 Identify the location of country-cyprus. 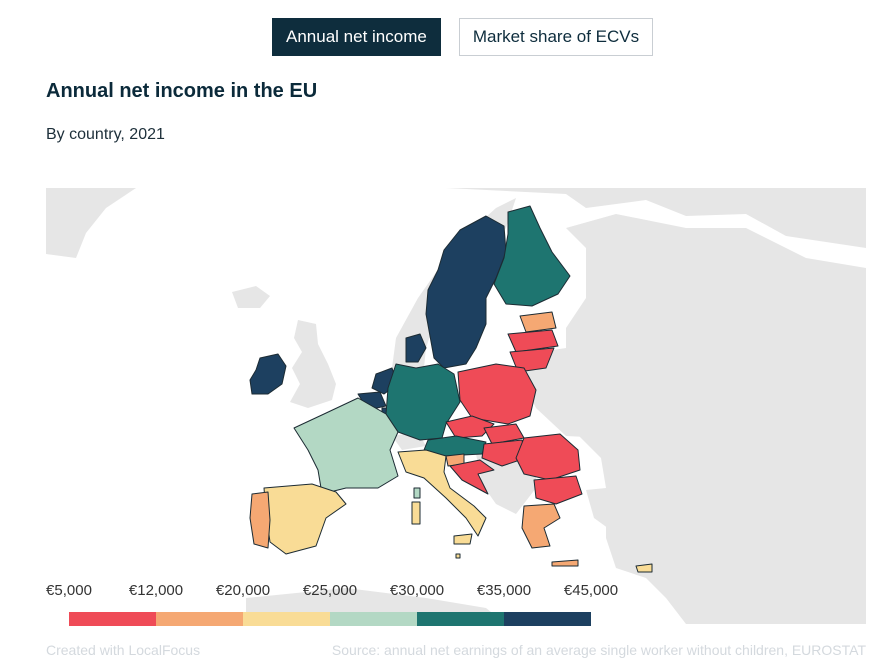
(644, 568).